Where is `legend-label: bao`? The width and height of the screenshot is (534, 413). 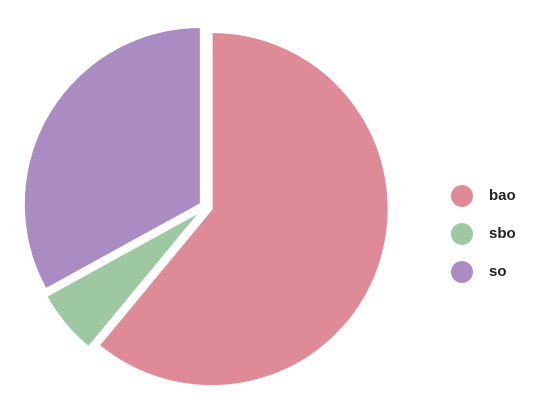
legend-label: bao is located at coordinates (502, 195).